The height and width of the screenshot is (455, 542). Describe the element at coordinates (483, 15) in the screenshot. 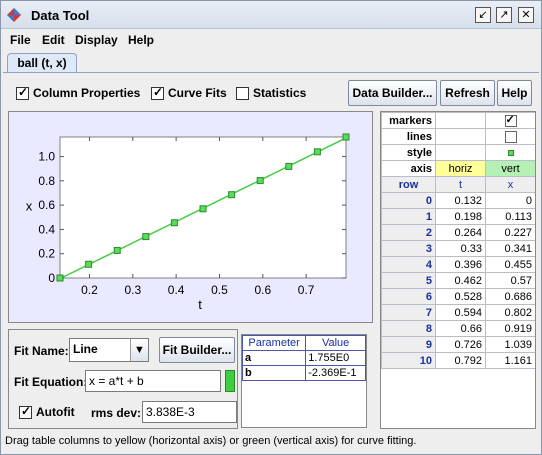

I see `minimize-icon: ↙` at that location.